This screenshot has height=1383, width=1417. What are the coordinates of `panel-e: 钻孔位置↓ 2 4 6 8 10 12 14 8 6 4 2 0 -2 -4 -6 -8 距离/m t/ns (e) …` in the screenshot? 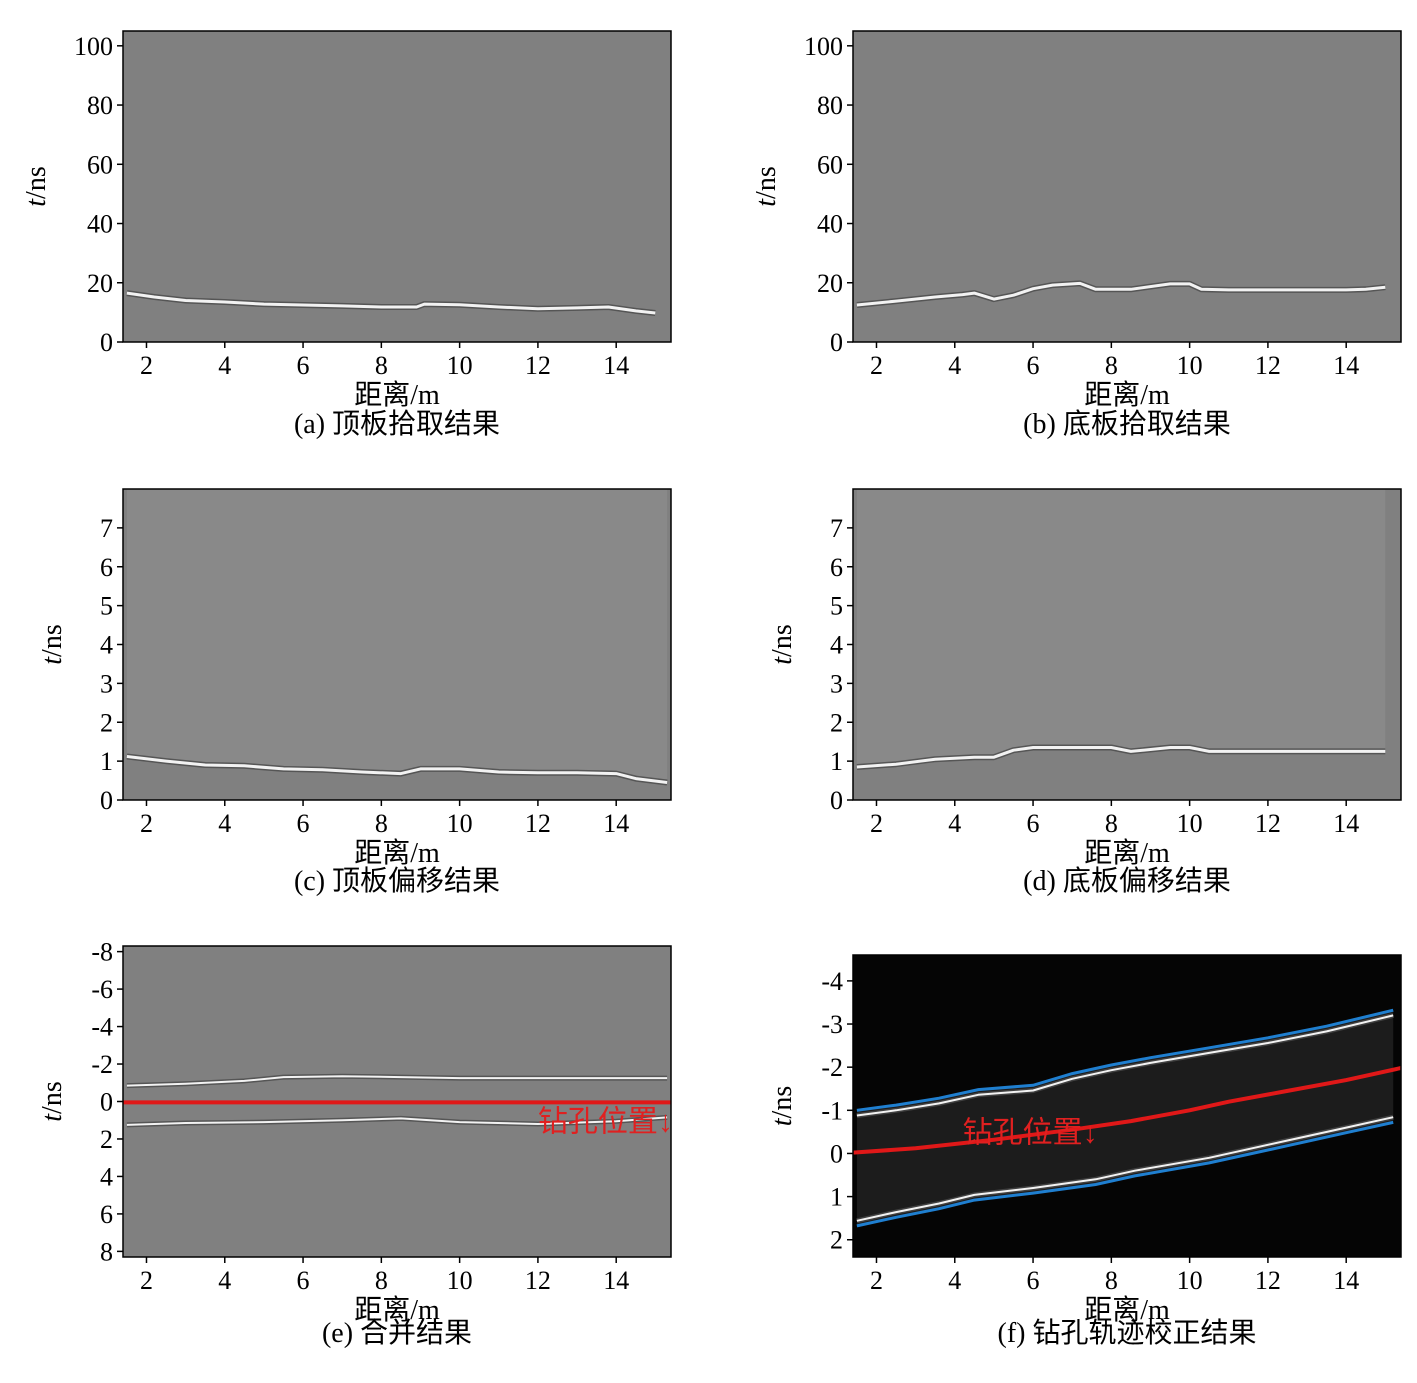 It's located at (355, 1143).